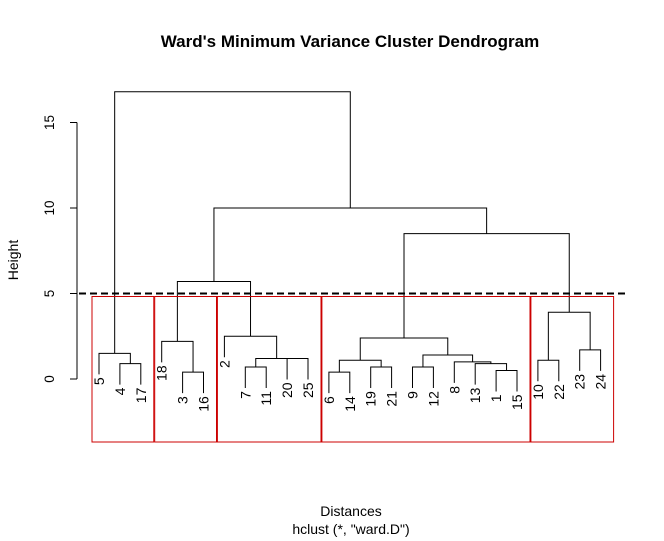 This screenshot has height=541, width=664. What do you see at coordinates (404, 349) in the screenshot?
I see `merge-m16` at bounding box center [404, 349].